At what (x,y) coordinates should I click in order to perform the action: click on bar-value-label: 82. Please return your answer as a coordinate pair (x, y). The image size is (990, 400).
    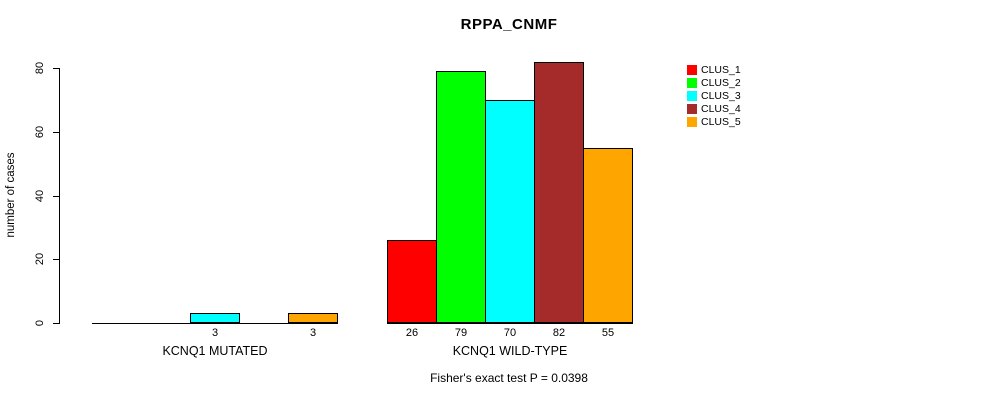
    Looking at the image, I should click on (559, 333).